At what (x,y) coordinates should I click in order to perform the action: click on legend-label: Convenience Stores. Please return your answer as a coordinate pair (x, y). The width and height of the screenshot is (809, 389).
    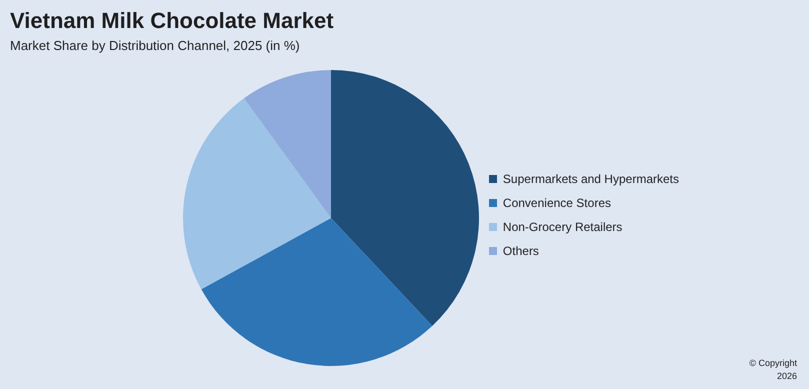
    Looking at the image, I should click on (556, 203).